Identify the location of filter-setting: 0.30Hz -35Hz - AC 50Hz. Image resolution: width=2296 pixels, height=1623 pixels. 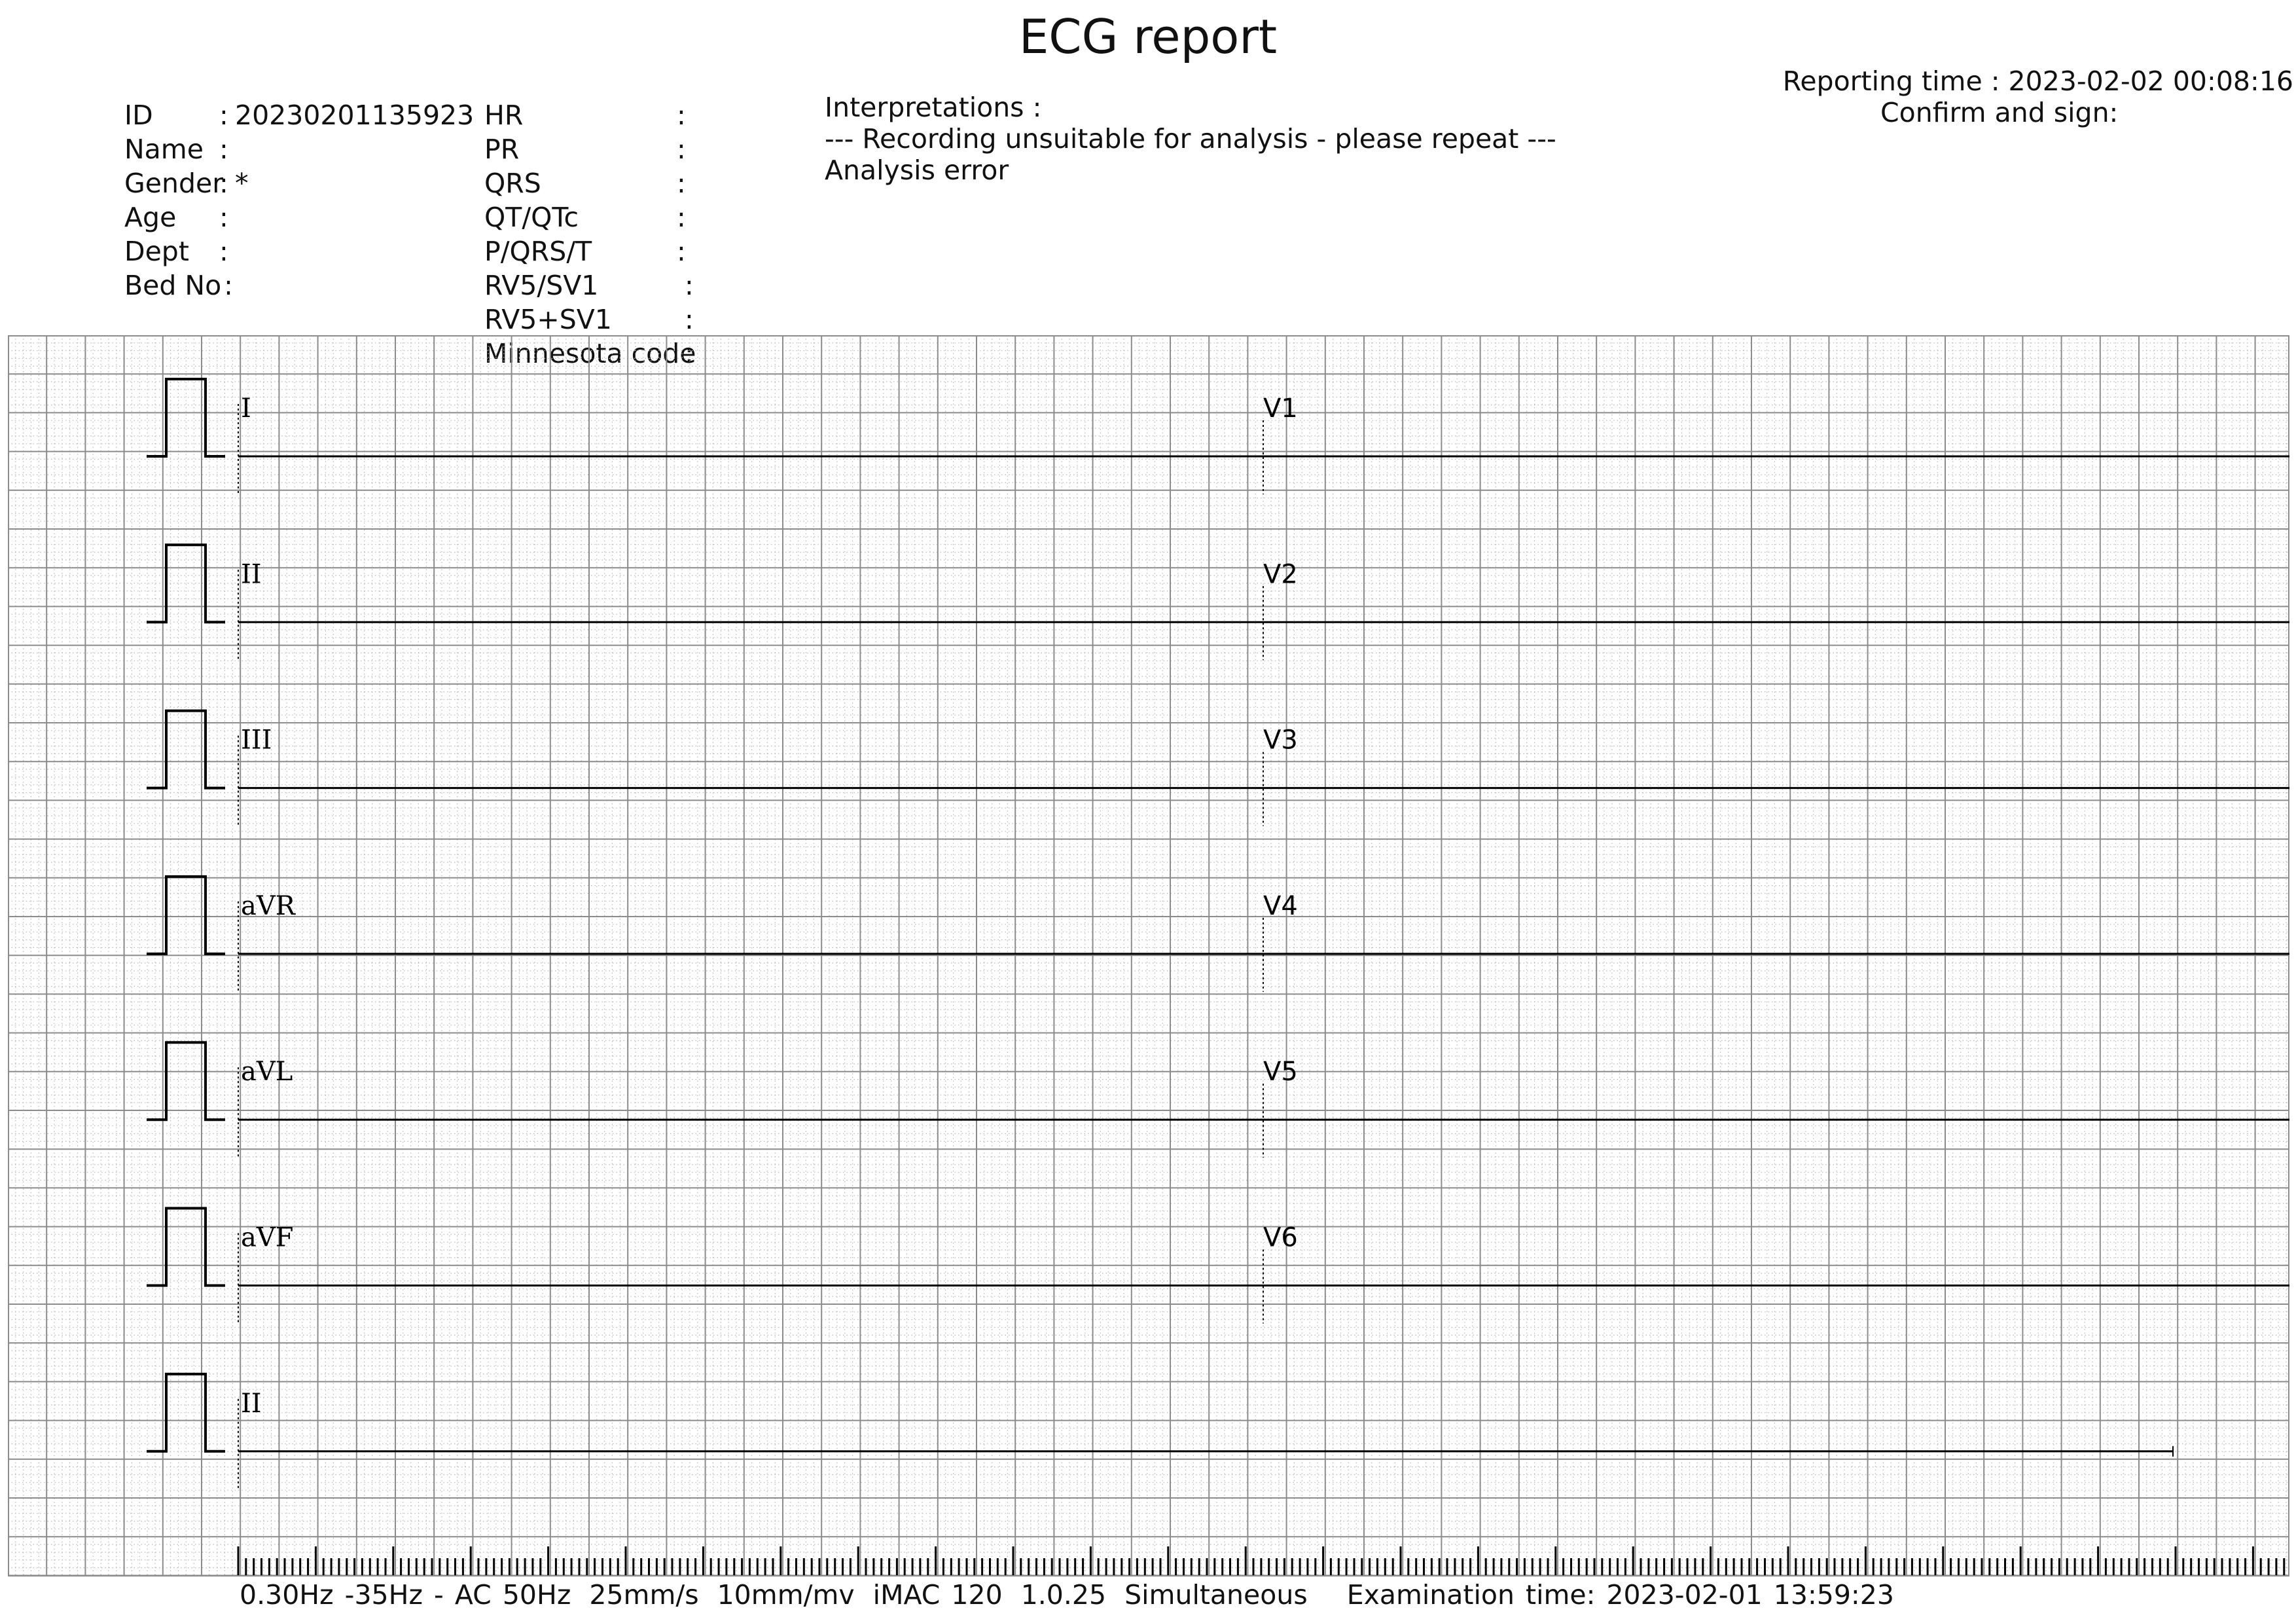
(405, 1595).